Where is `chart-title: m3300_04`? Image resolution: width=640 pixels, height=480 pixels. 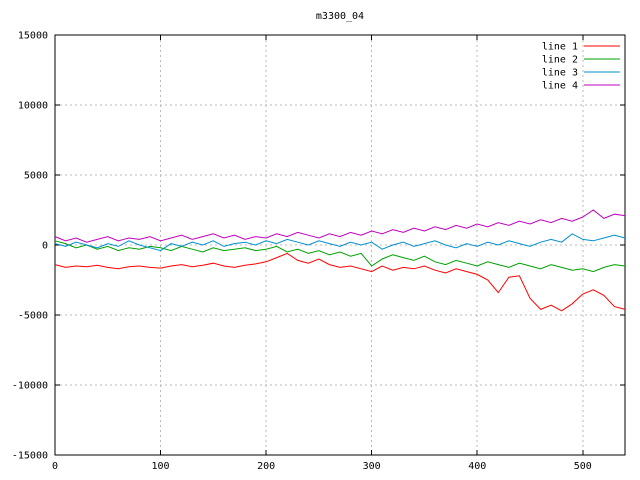
chart-title: m3300_04 is located at coordinates (340, 16).